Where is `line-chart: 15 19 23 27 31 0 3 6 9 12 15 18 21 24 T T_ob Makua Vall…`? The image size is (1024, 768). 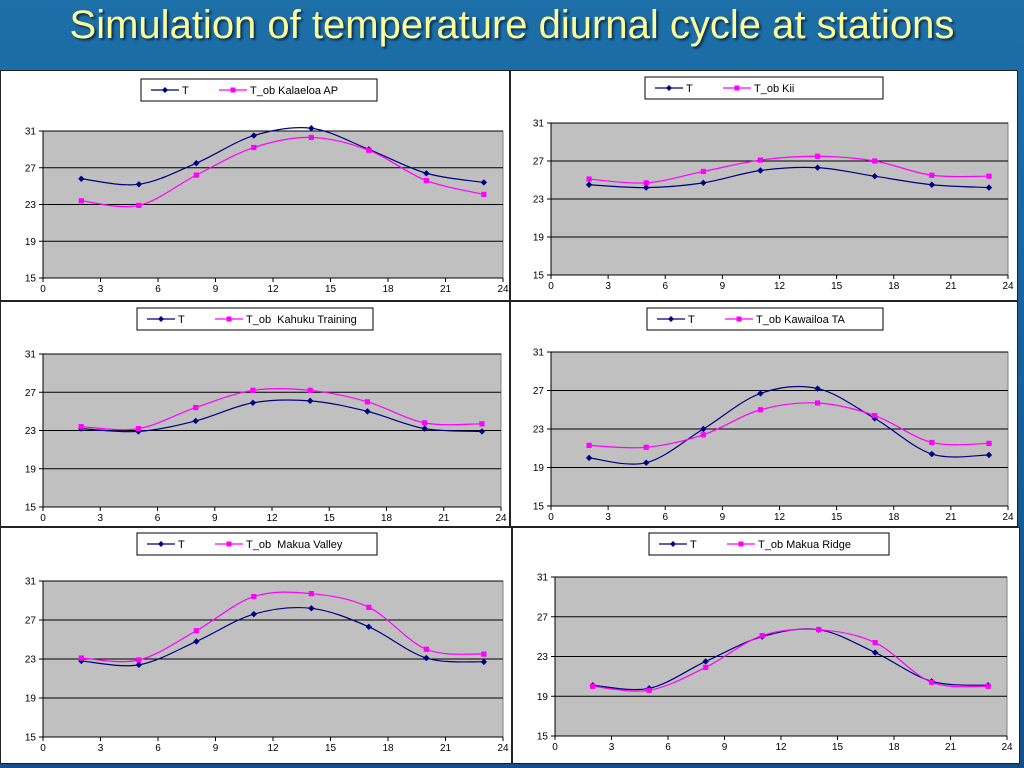 line-chart: 15 19 23 27 31 0 3 6 9 12 15 18 21 24 T T_ob Makua Vall… is located at coordinates (267, 643).